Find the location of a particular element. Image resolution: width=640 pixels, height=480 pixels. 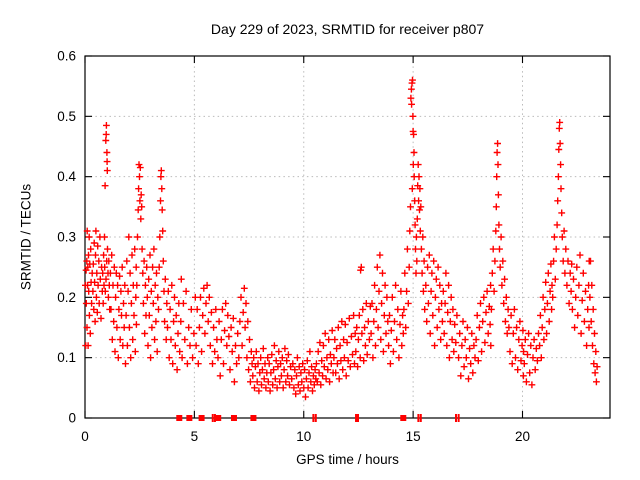

x-tick-label: 5 is located at coordinates (195, 436).